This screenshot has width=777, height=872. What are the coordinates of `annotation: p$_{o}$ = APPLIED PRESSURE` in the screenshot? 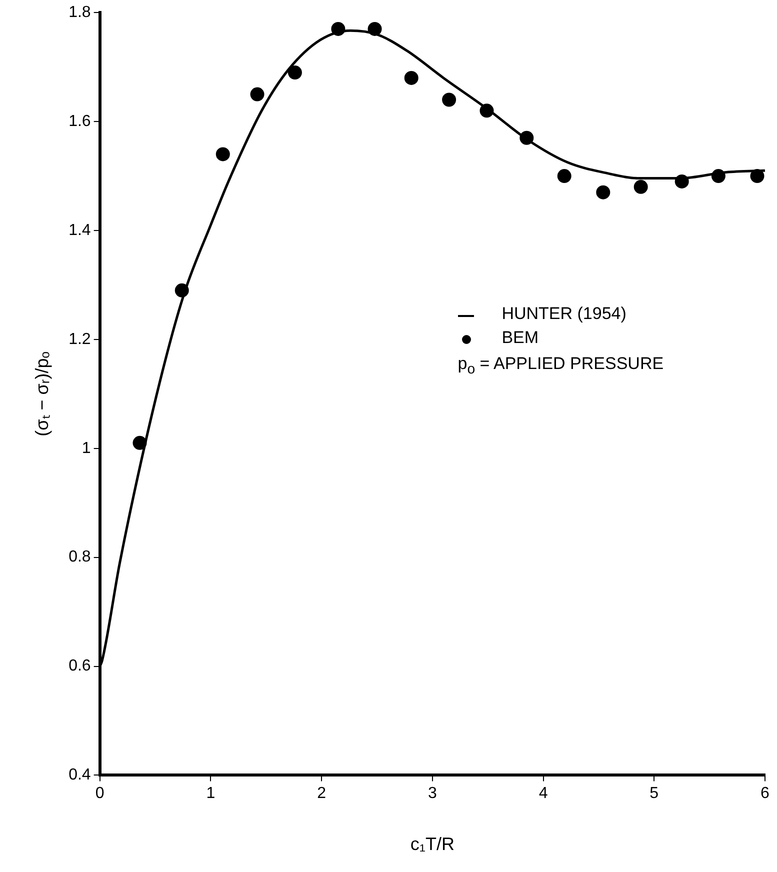 It's located at (561, 366).